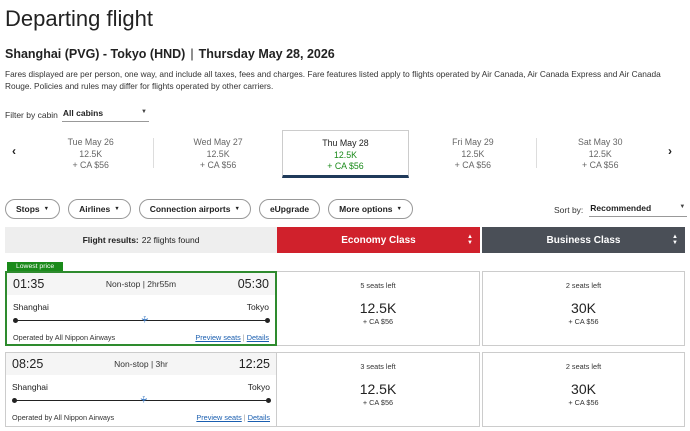  I want to click on date-label: Wed May 27, so click(218, 142).